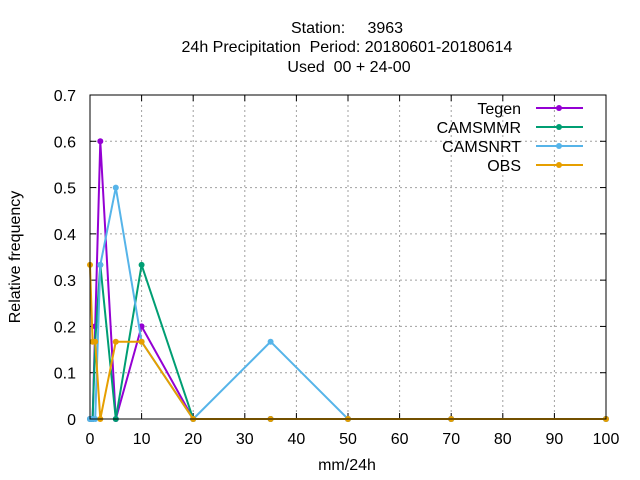 This screenshot has width=640, height=480. What do you see at coordinates (245, 439) in the screenshot?
I see `x-tick-label: 30` at bounding box center [245, 439].